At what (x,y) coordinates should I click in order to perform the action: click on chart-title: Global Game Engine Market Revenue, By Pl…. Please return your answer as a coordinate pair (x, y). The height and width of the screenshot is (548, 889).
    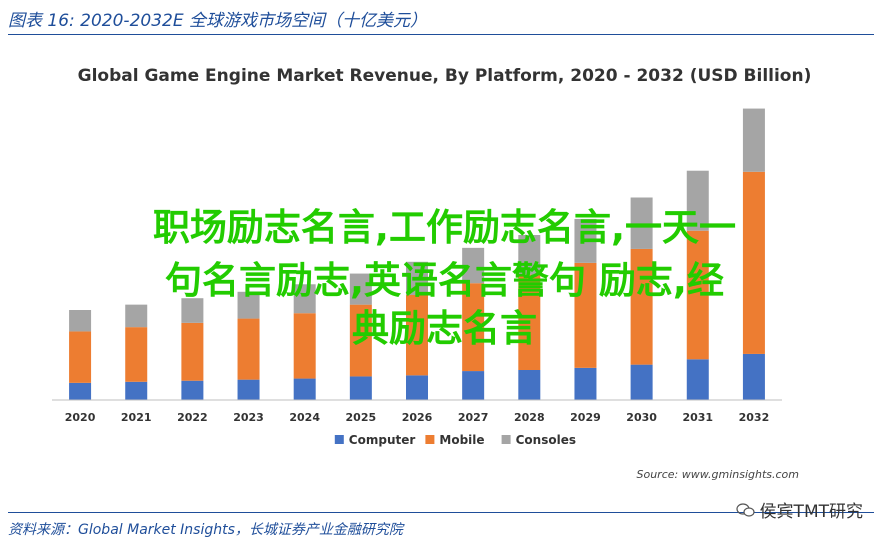
    Looking at the image, I should click on (444, 76).